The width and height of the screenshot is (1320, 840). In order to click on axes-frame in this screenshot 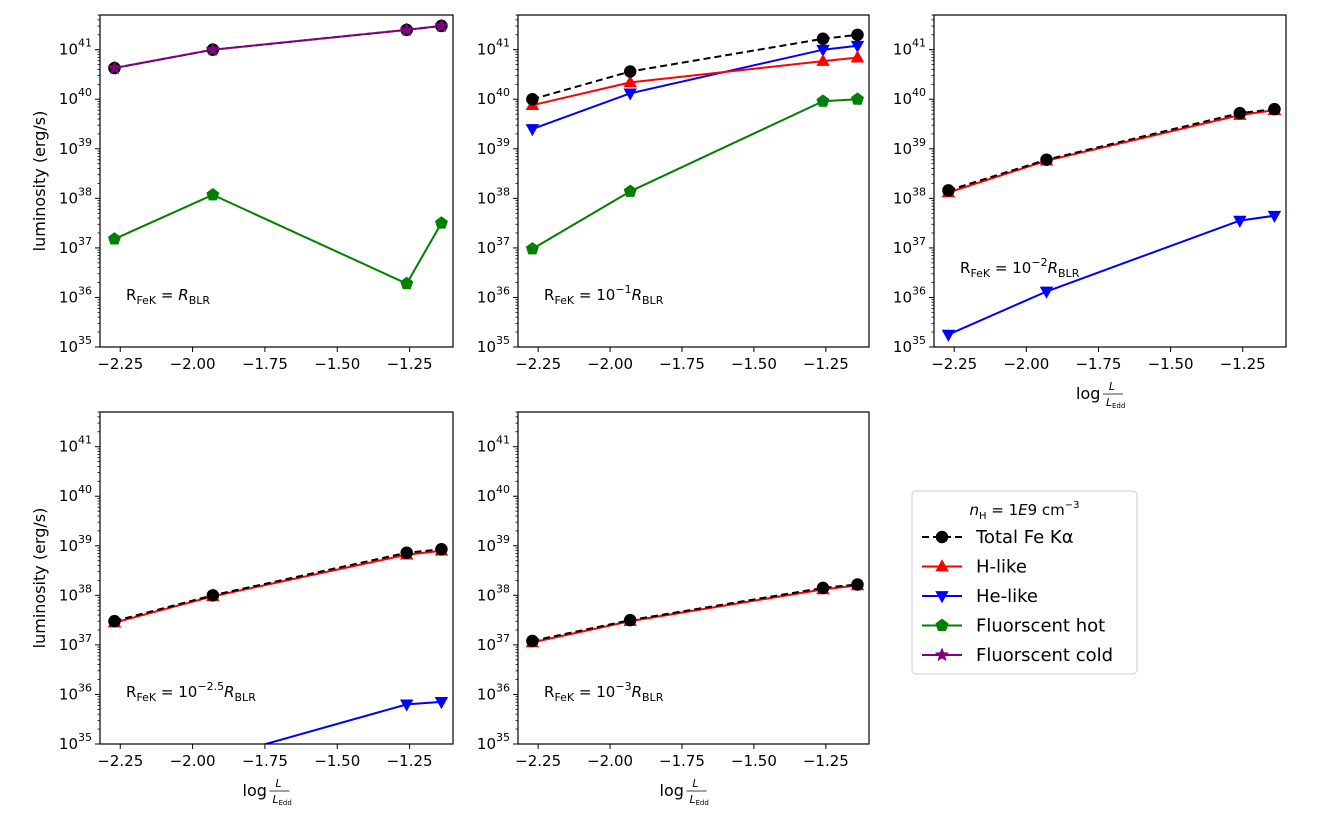, I will do `click(276, 578)`.